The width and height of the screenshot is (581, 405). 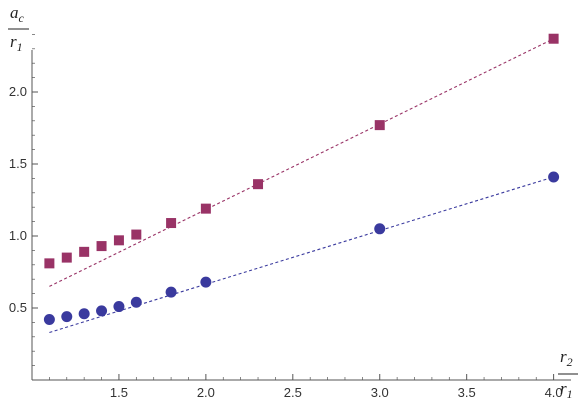 I want to click on x-tick-label: 1.5, so click(x=119, y=392).